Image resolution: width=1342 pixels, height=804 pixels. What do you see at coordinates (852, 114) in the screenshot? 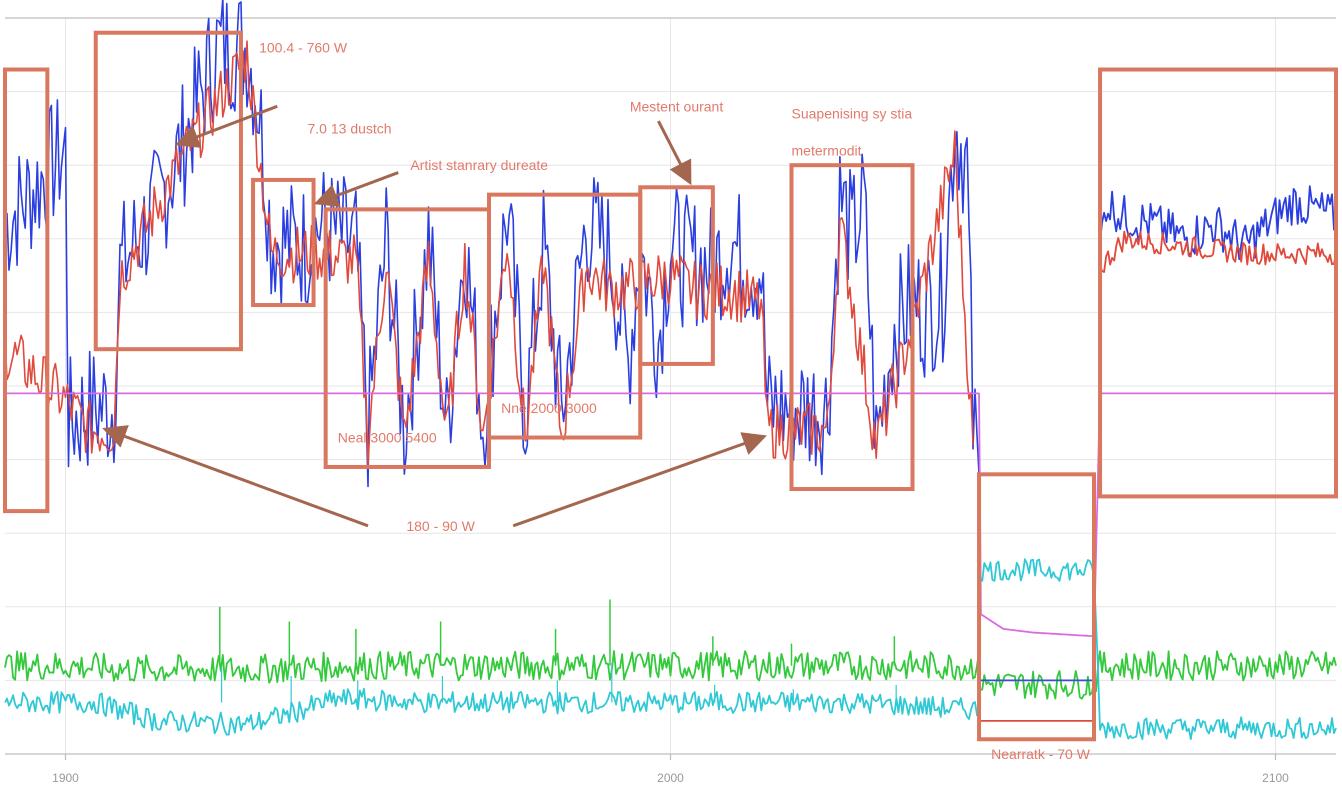
I see `annotation-label: Suapenising sy stia` at bounding box center [852, 114].